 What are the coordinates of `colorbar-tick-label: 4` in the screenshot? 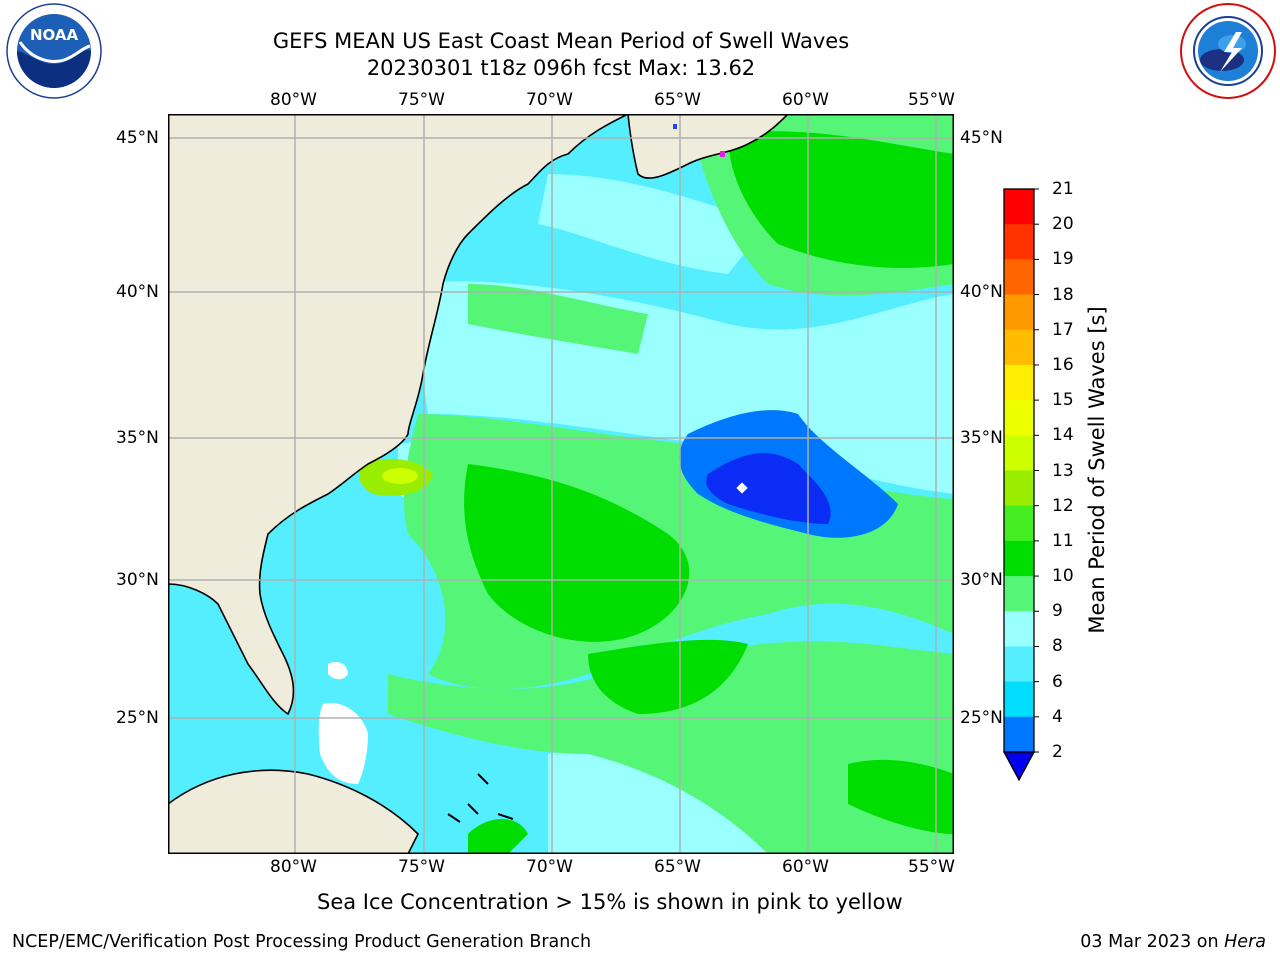 It's located at (1057, 716).